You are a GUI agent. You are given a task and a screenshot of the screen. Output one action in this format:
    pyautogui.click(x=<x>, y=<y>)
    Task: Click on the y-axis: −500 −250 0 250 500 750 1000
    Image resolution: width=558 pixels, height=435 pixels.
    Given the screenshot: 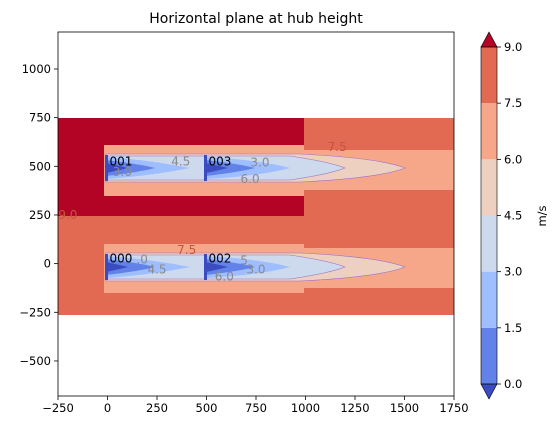 What is the action you would take?
    pyautogui.click(x=38, y=215)
    